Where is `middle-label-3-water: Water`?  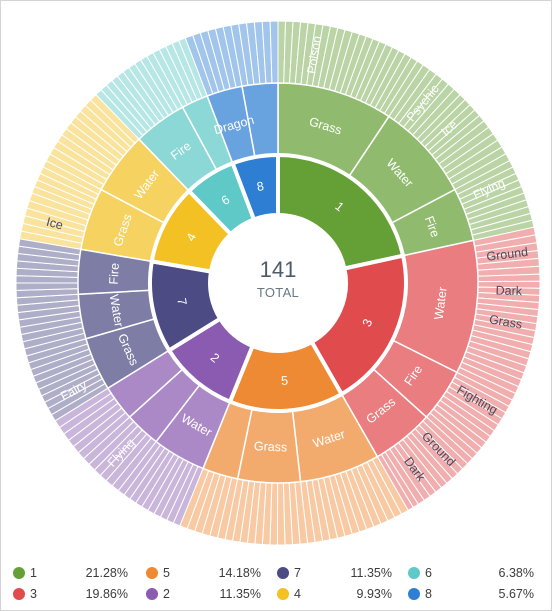 middle-label-3-water: Water is located at coordinates (441, 303).